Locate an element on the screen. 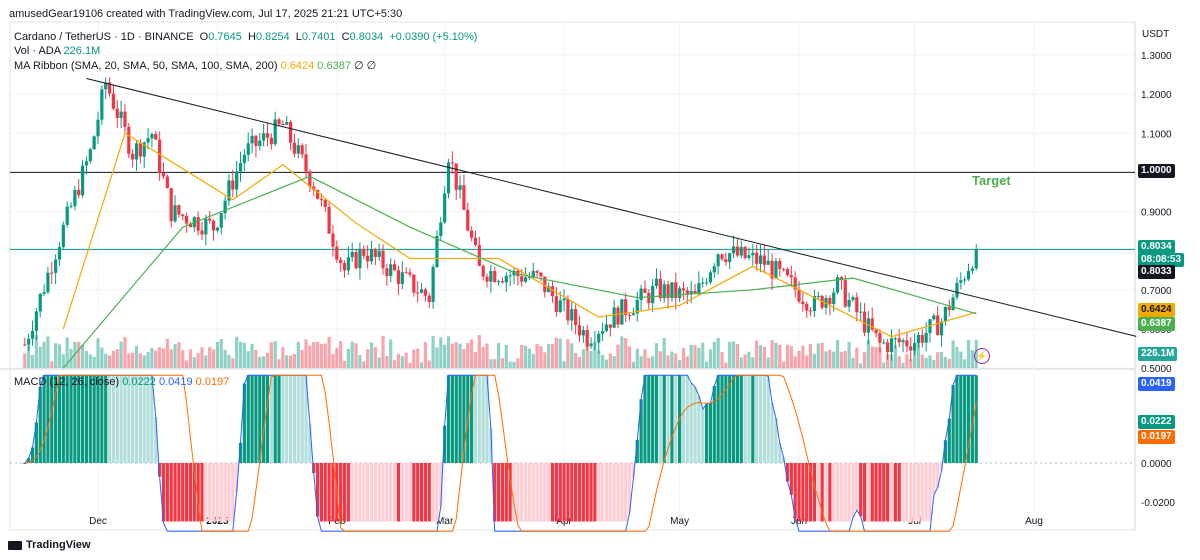  symbol-name: Cardano / TetherUS · 1D · BINANCE is located at coordinates (104, 37).